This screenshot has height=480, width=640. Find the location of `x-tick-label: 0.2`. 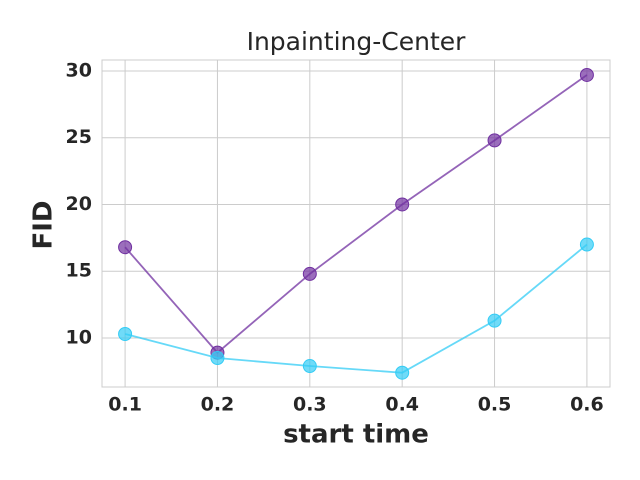

x-tick-label: 0.2 is located at coordinates (218, 405).